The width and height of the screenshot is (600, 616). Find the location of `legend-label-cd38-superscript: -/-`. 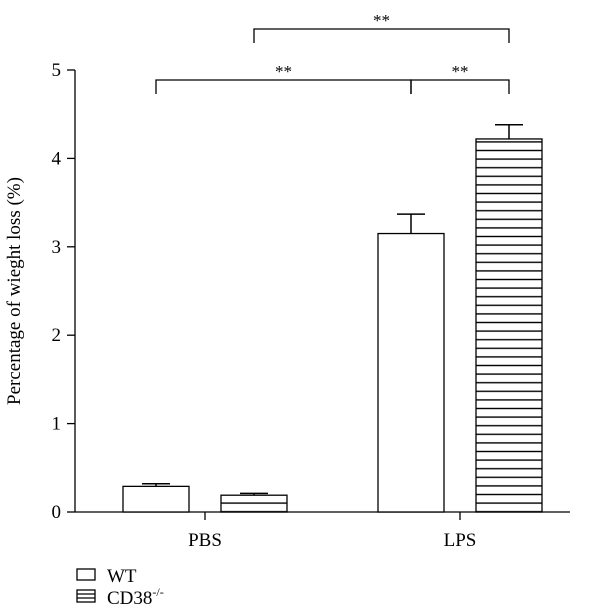

legend-label-cd38-superscript: -/- is located at coordinates (157, 592).